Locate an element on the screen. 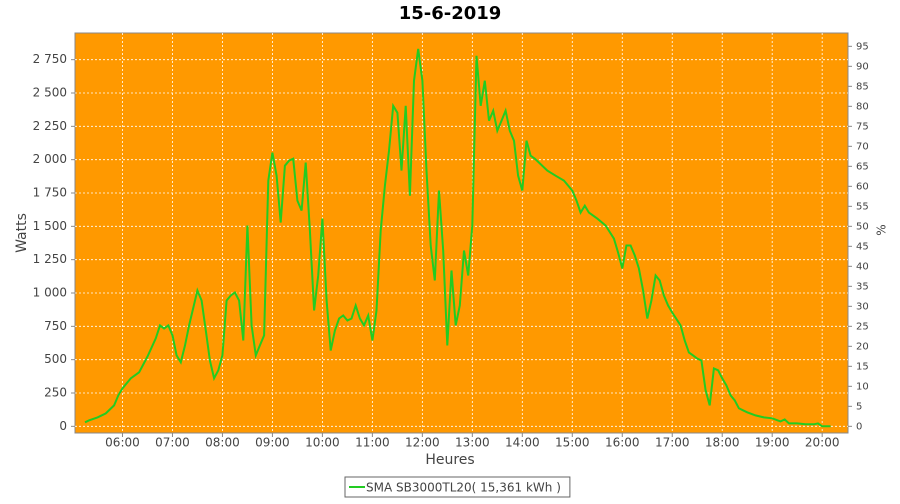 This screenshot has width=900, height=504. y-tick-label: 0 is located at coordinates (63, 426).